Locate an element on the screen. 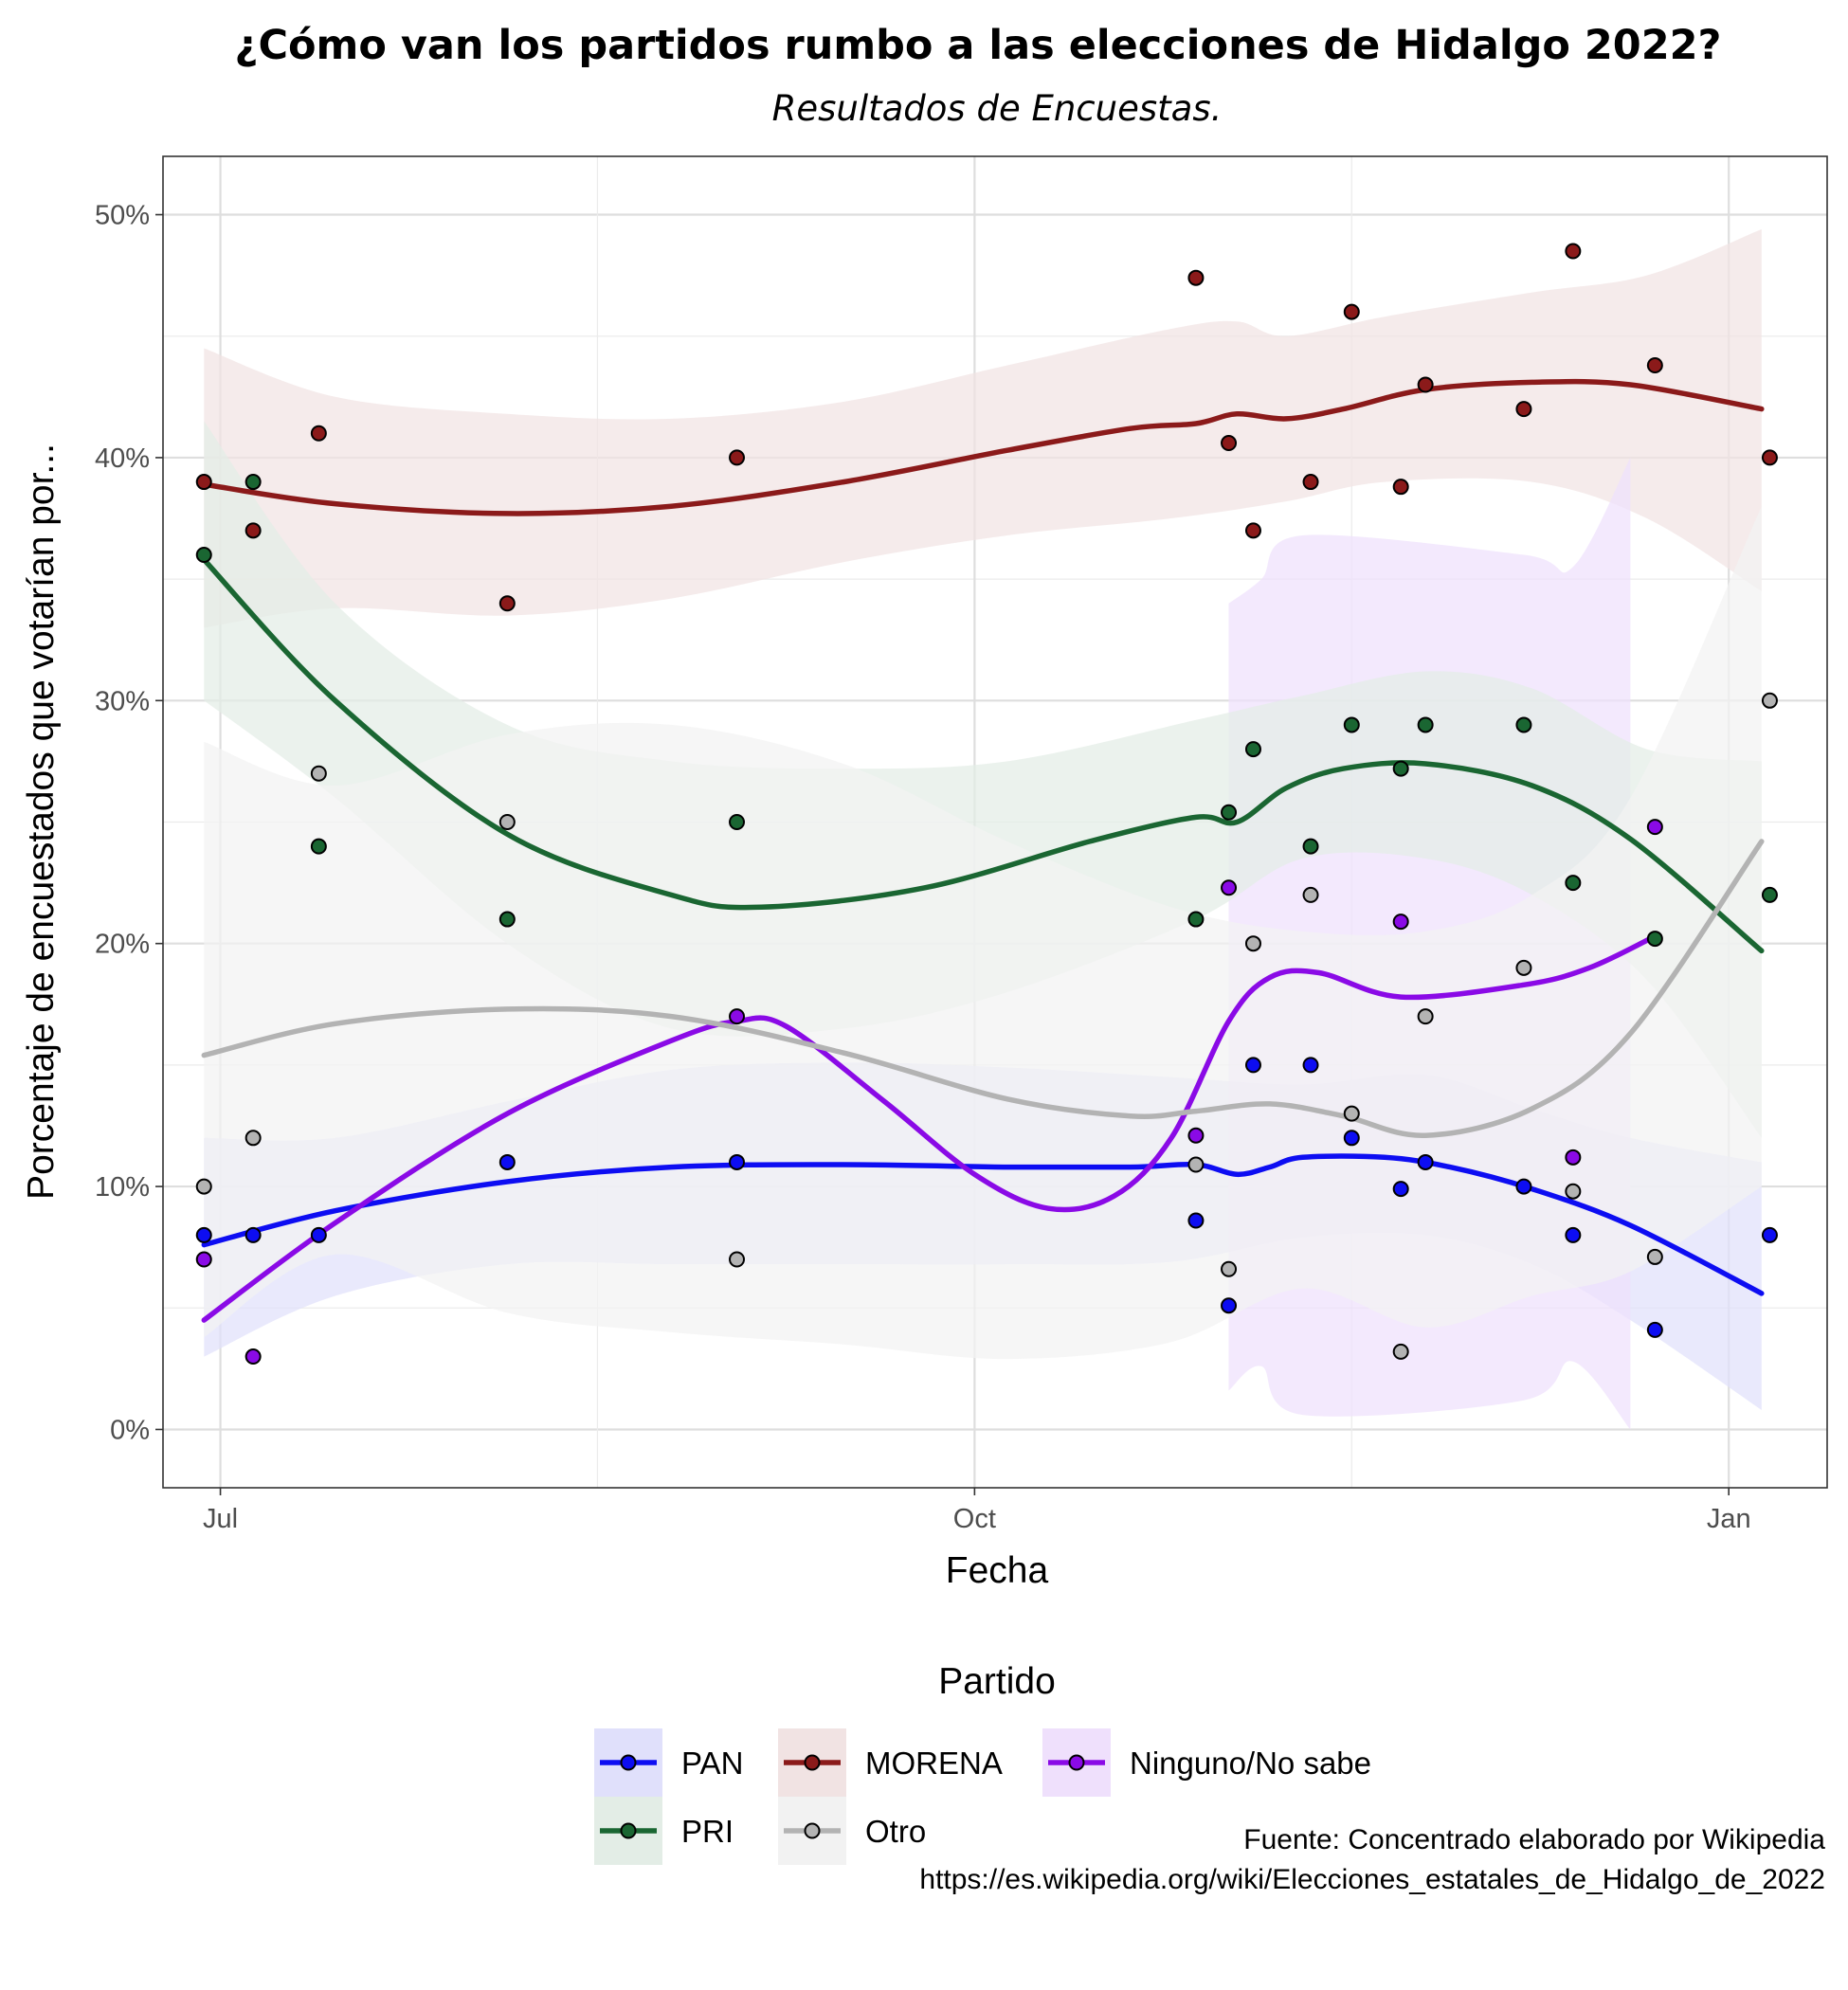  legend-item-morena: MORENA is located at coordinates (890, 1762).